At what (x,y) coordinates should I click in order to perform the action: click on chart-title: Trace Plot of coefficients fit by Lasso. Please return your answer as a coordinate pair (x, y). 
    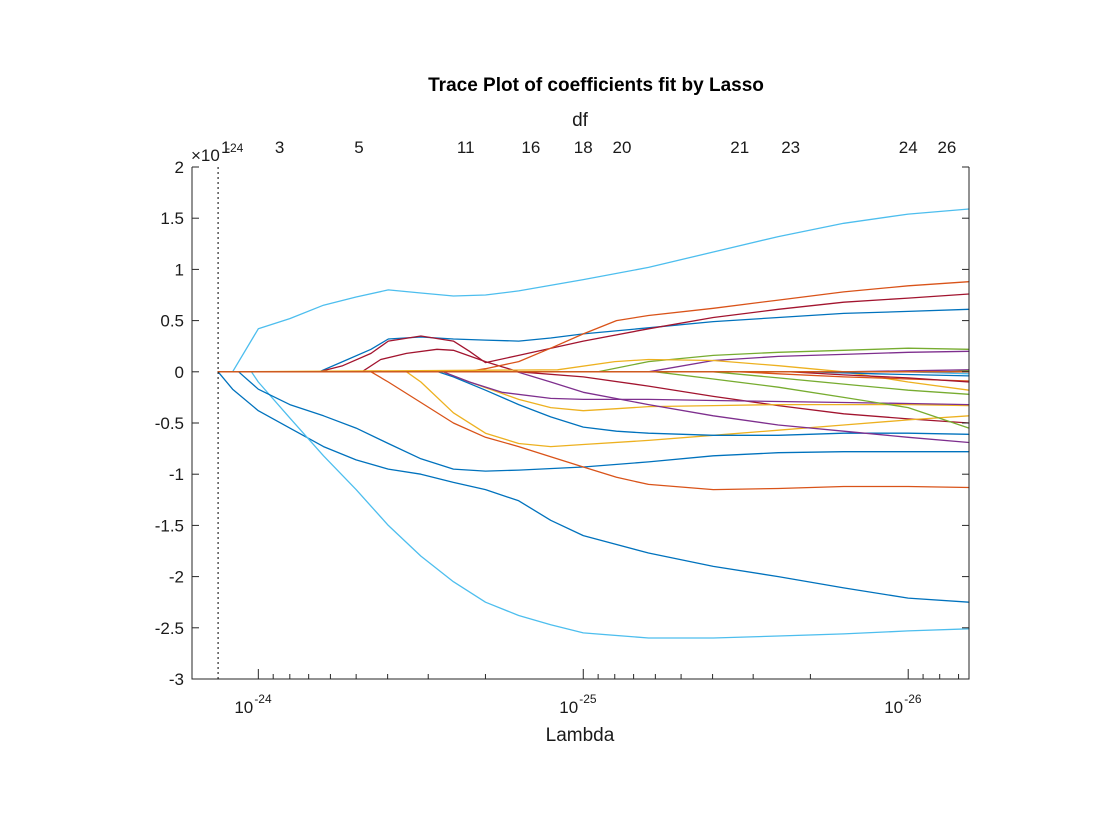
    Looking at the image, I should click on (596, 85).